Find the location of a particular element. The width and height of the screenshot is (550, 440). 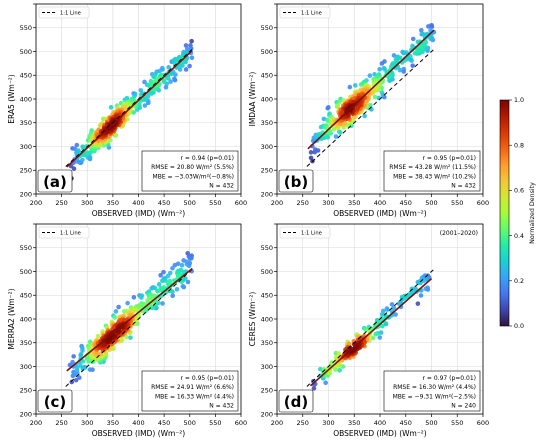

scatter-points is located at coordinates (130, 317).